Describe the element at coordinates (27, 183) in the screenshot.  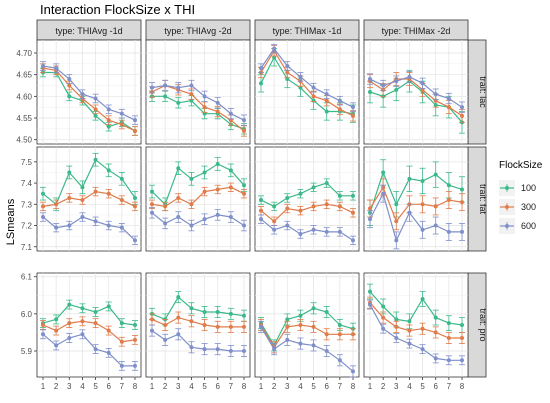
I see `y-tick-label: 7.4` at that location.